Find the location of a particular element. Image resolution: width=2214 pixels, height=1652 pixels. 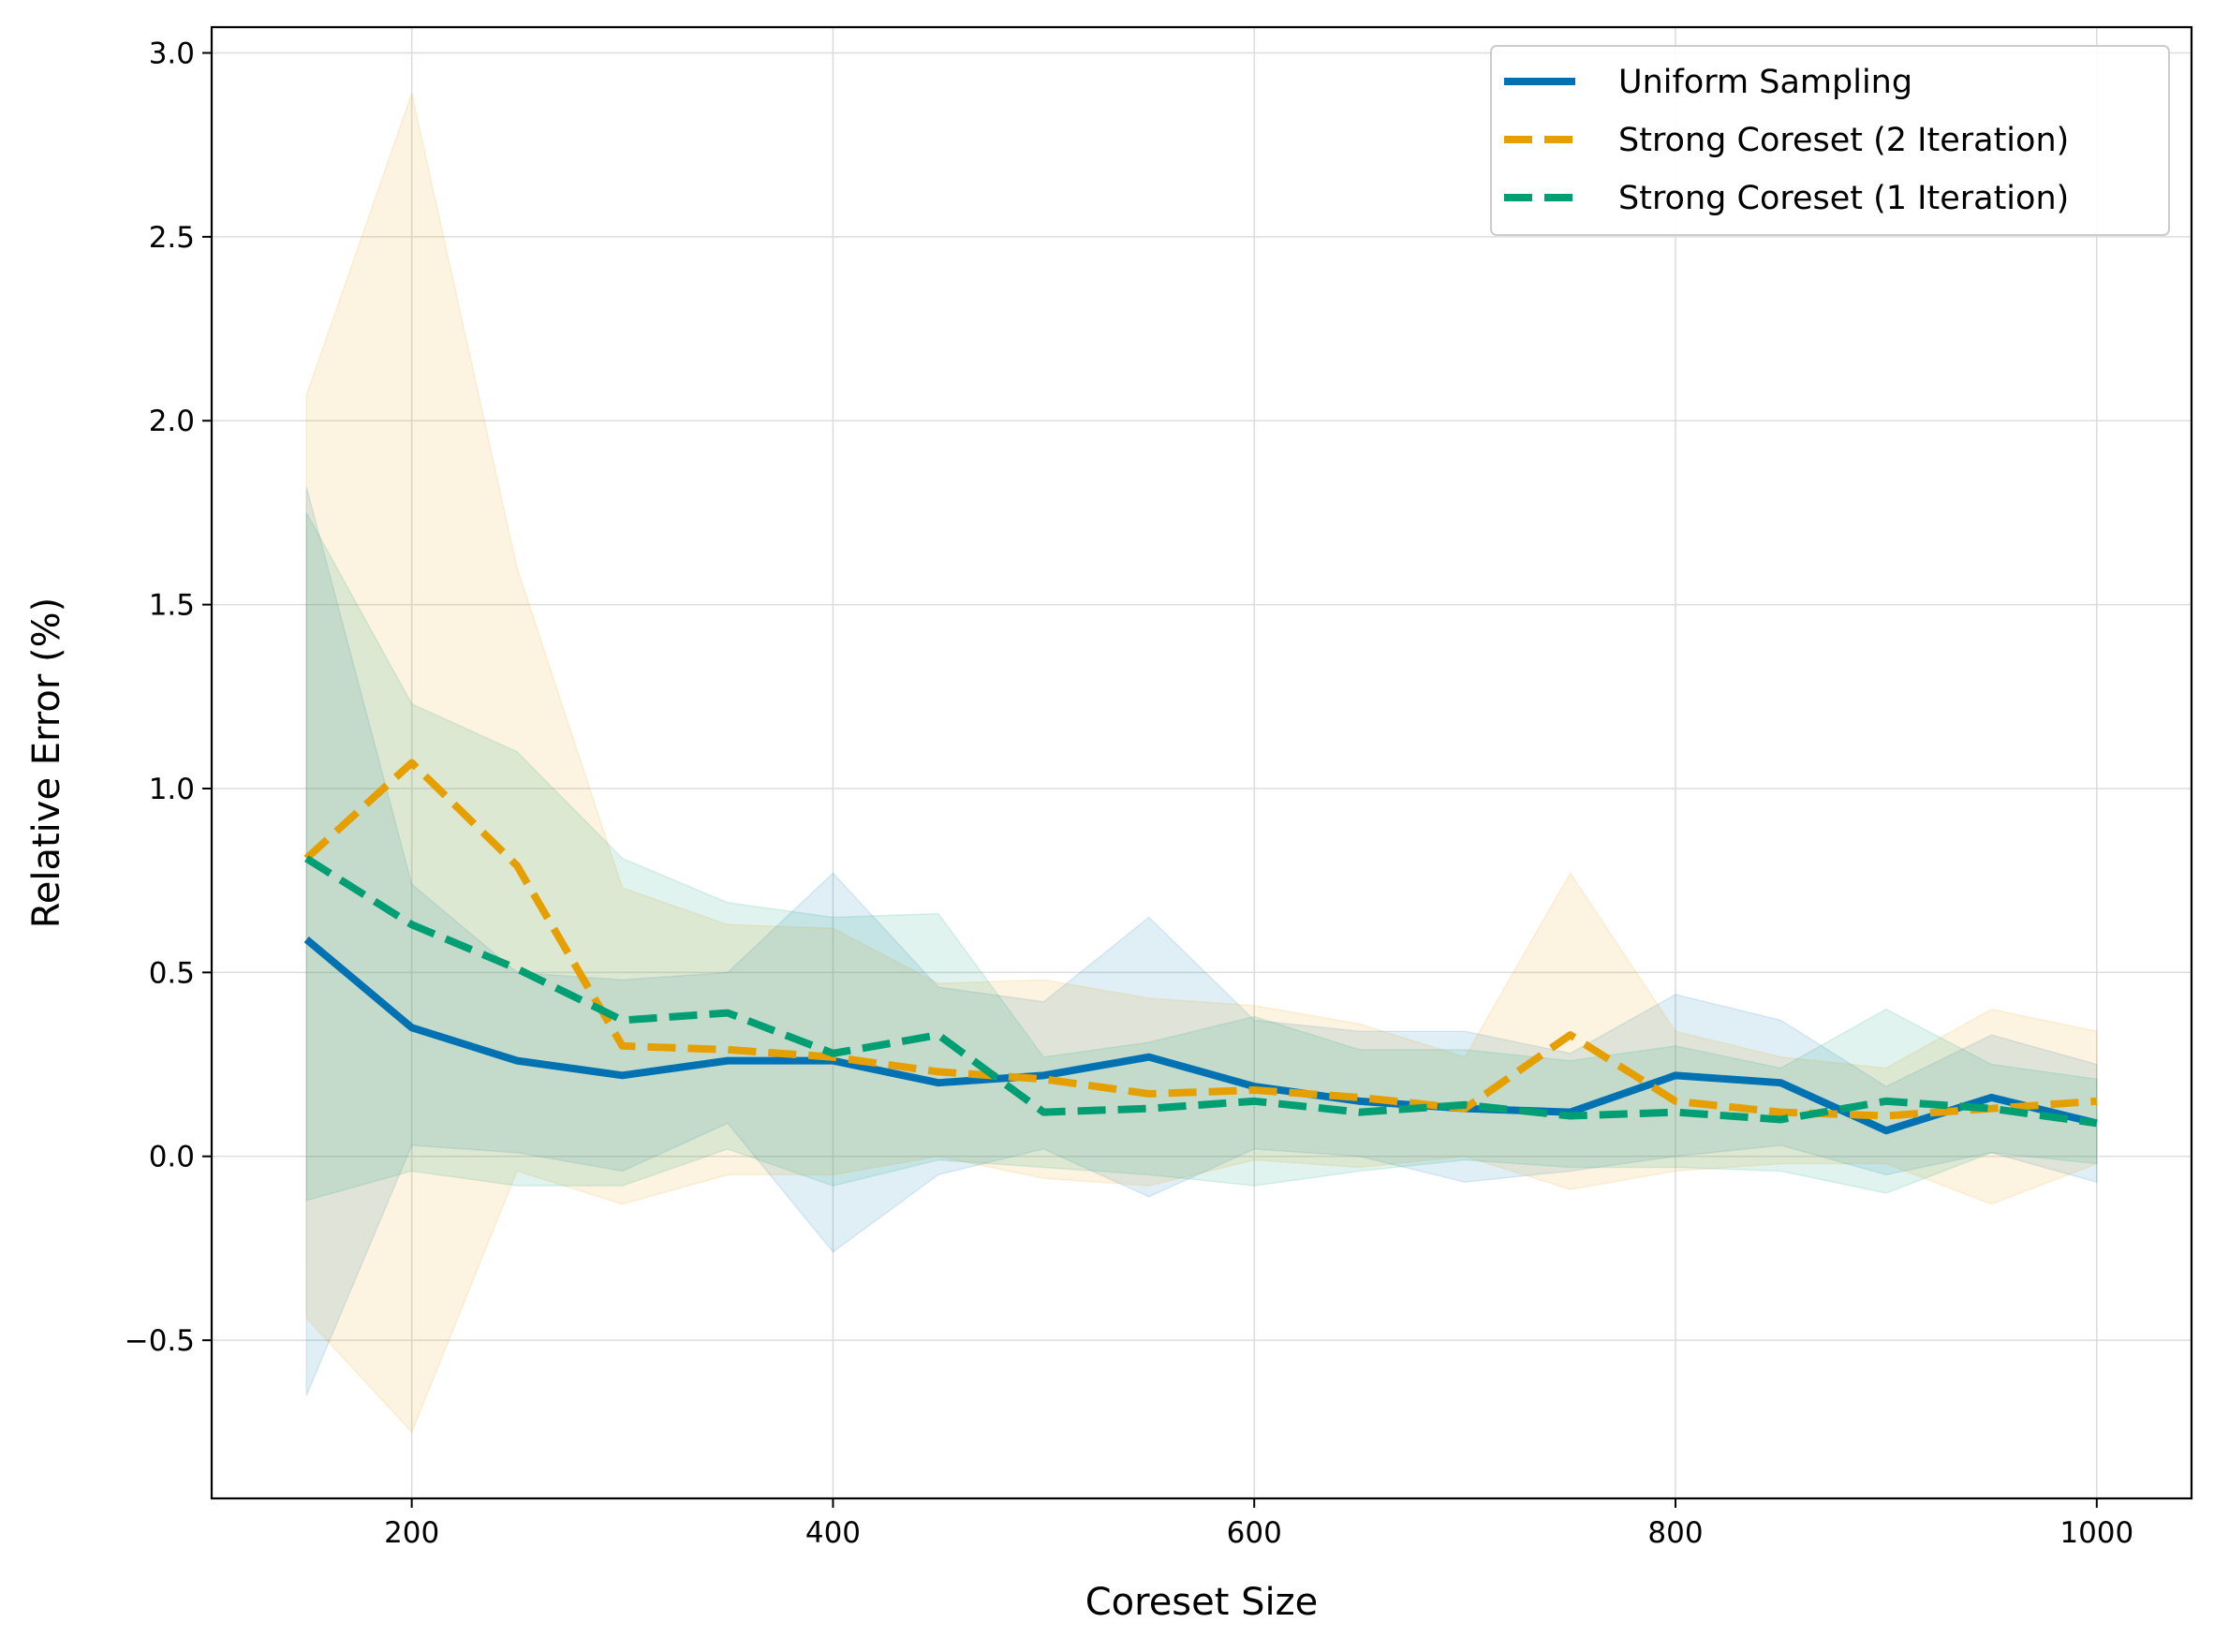

x-axis-ticks: 200 400 600 800 1000 is located at coordinates (1258, 1524).